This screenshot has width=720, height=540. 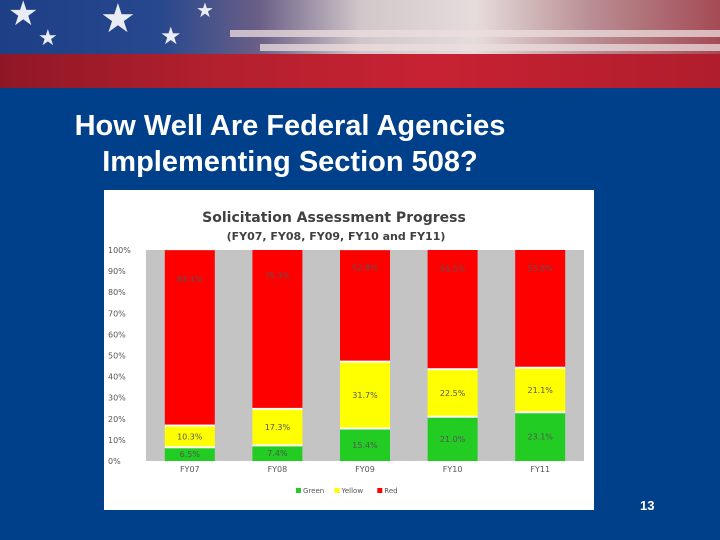 What do you see at coordinates (380, 490) in the screenshot?
I see `legend-swatch-red` at bounding box center [380, 490].